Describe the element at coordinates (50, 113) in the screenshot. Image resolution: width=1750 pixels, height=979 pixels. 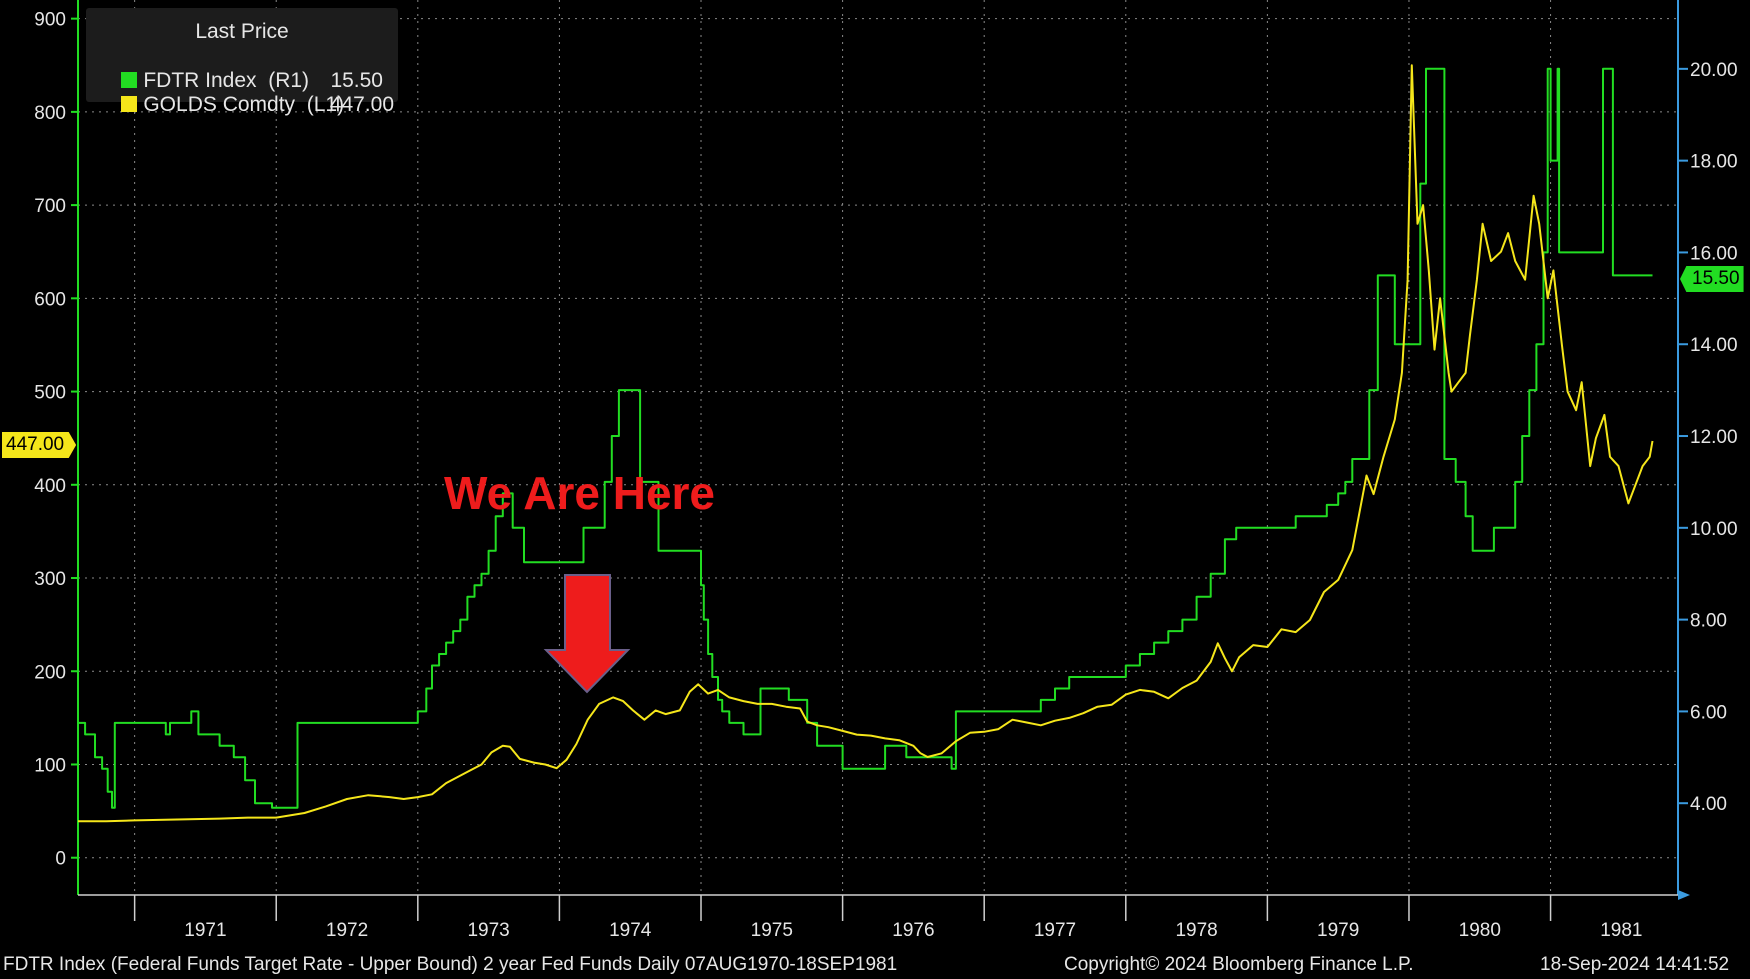
I see `left-tick-label: 800` at that location.